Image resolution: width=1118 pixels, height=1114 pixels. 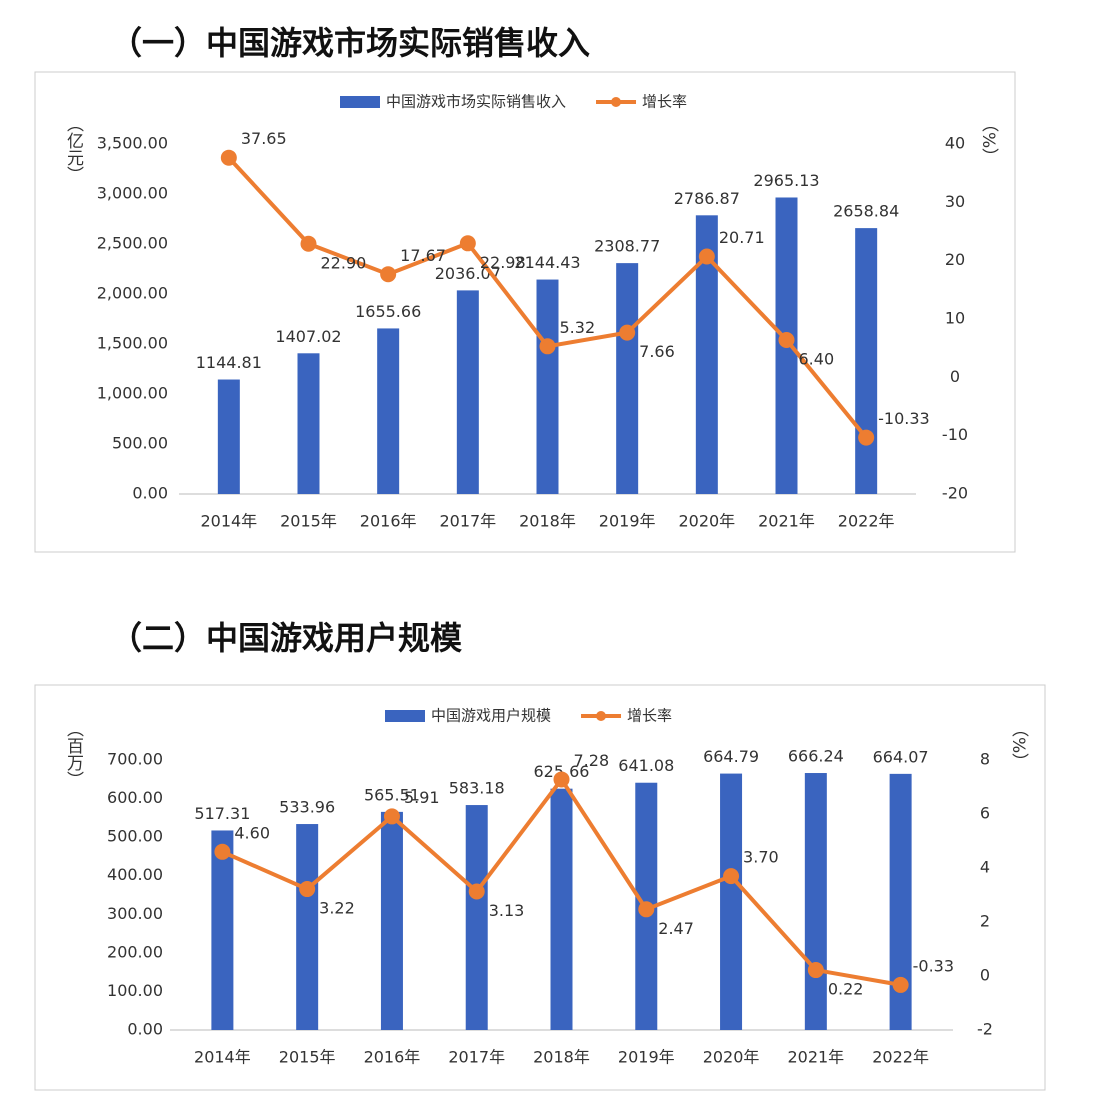 I want to click on y-axis-label: （亿元）, so click(x=73, y=149).